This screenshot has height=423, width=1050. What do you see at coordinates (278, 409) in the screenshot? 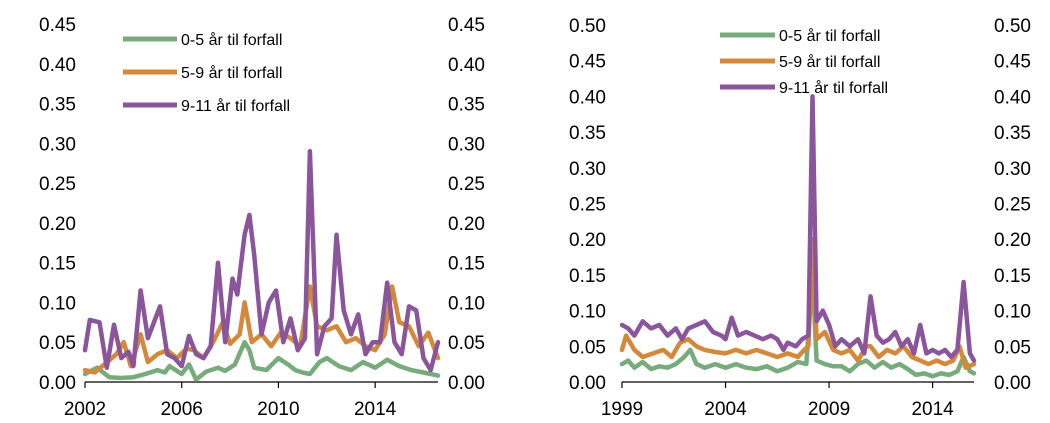
I see `x-tick-label: 2010` at bounding box center [278, 409].